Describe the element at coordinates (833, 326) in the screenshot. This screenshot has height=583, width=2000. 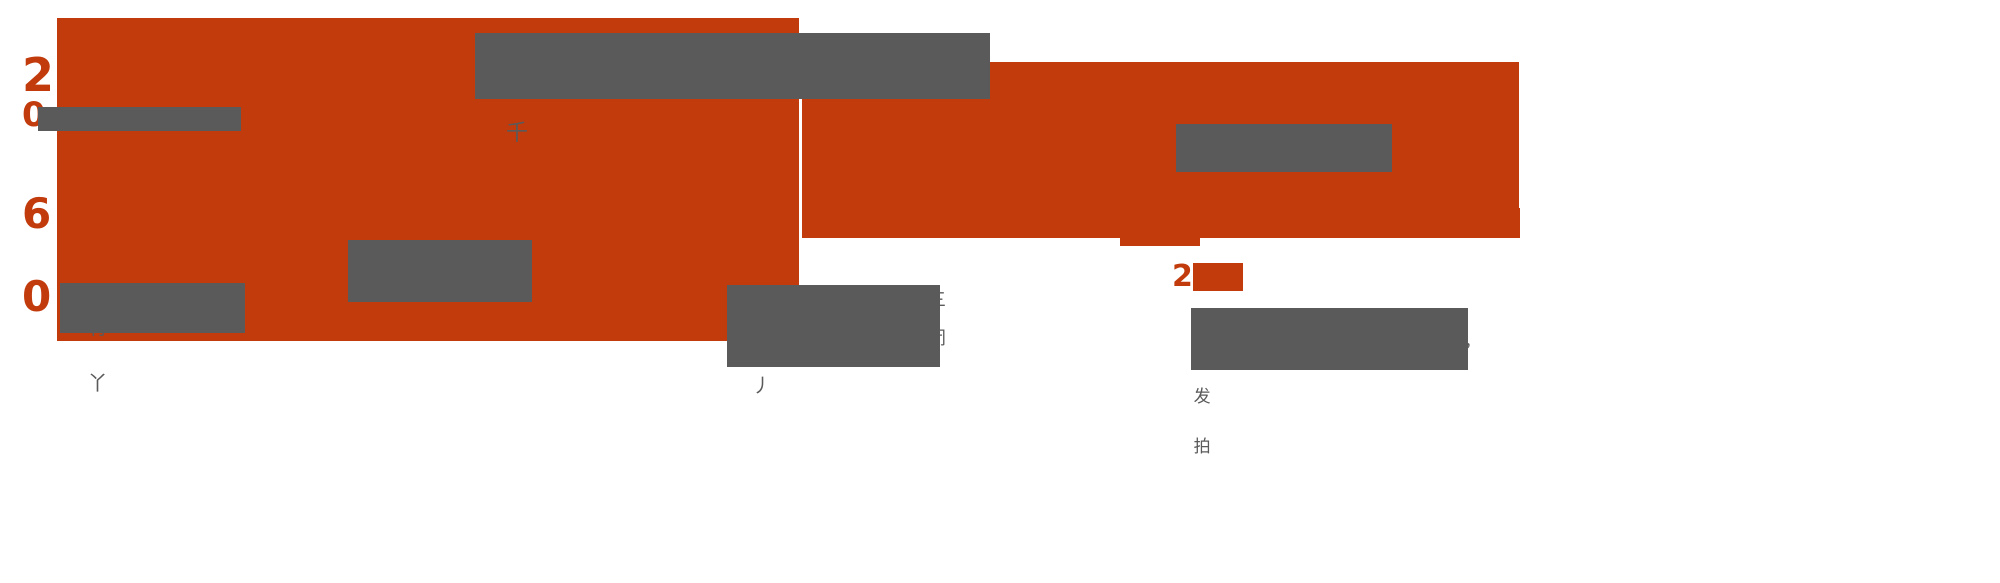
I see `redaction-bottom-center` at that location.